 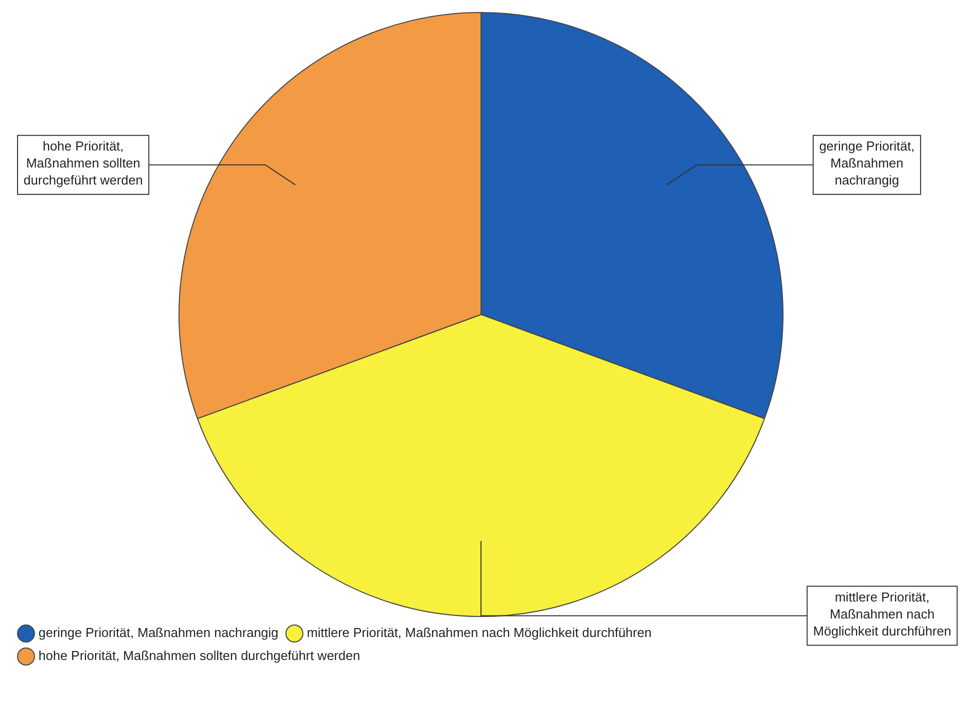 What do you see at coordinates (867, 163) in the screenshot?
I see `slice-label: geringe Priorität, Maßnahmen nachrangig` at bounding box center [867, 163].